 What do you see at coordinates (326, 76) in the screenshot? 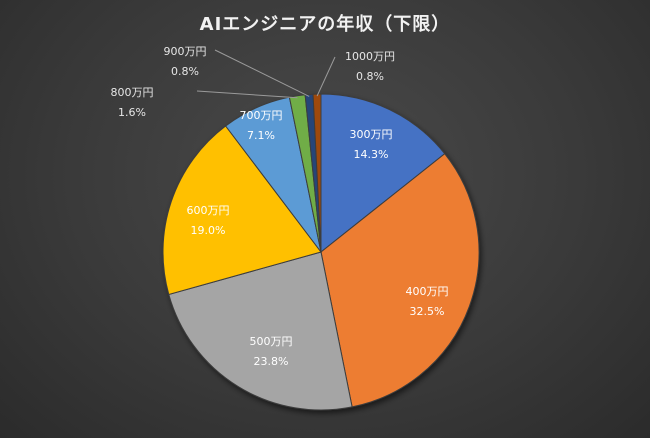
I see `leader-line-1000万円` at bounding box center [326, 76].